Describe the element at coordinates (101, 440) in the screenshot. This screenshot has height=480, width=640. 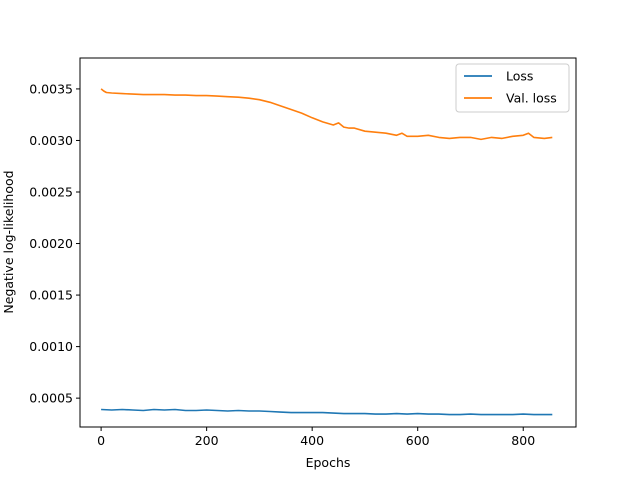
I see `x-tick-label: 0` at that location.